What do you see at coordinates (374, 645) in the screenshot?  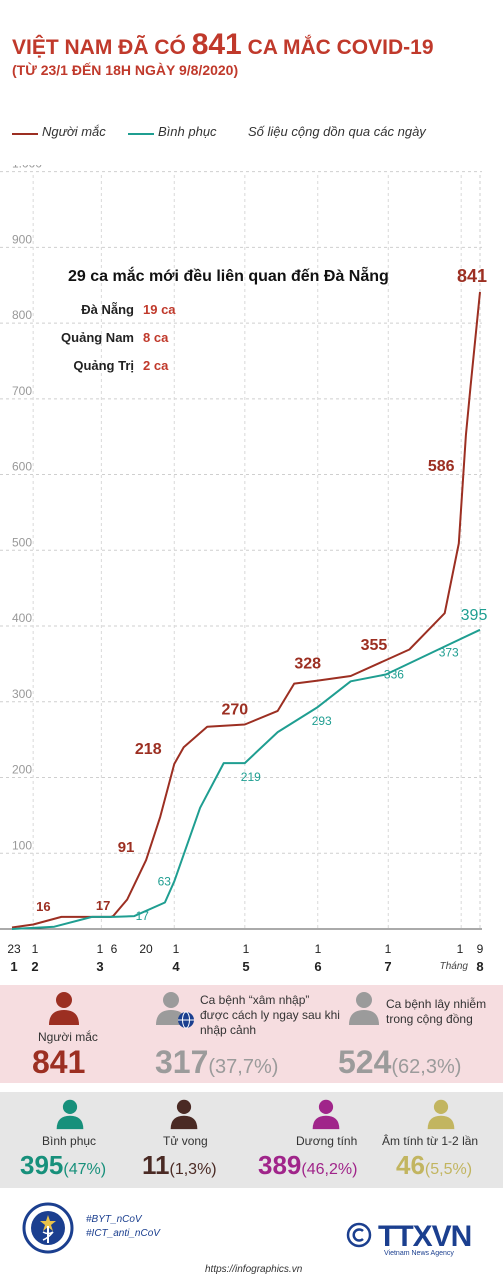 I see `data-label-infected: 355` at bounding box center [374, 645].